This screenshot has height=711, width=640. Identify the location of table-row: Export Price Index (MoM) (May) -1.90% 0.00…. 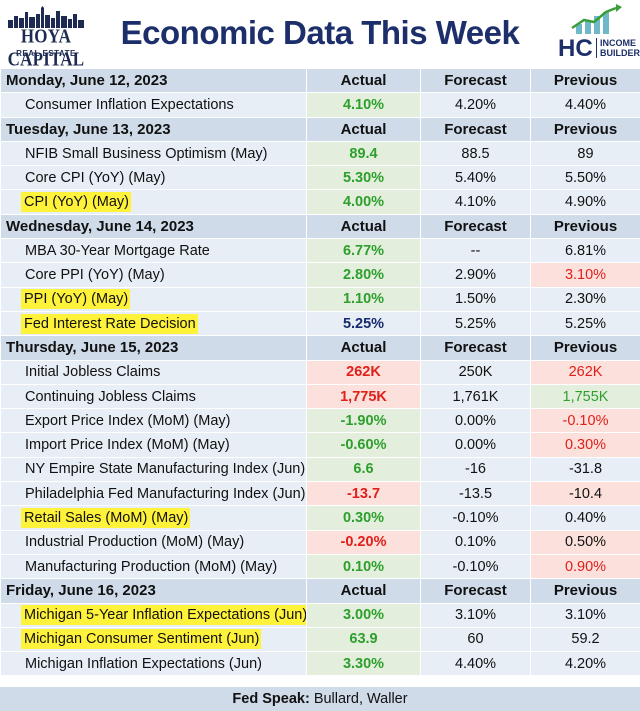
(320, 421).